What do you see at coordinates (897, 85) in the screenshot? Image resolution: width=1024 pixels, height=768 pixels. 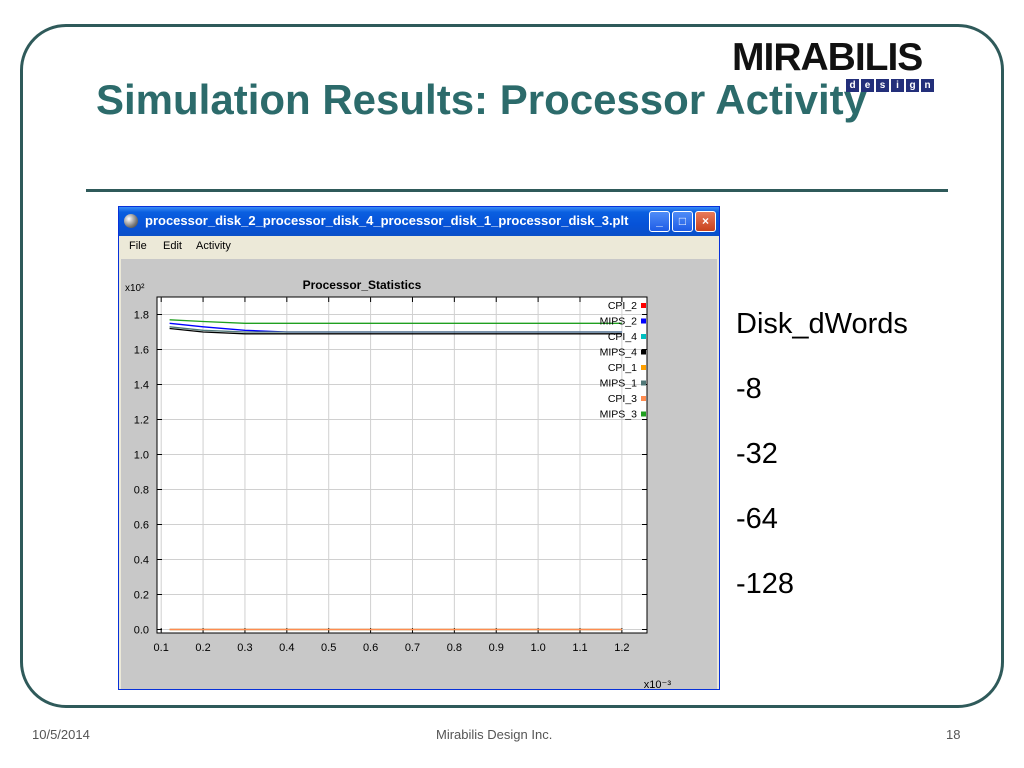 I see `logo-tile: i` at bounding box center [897, 85].